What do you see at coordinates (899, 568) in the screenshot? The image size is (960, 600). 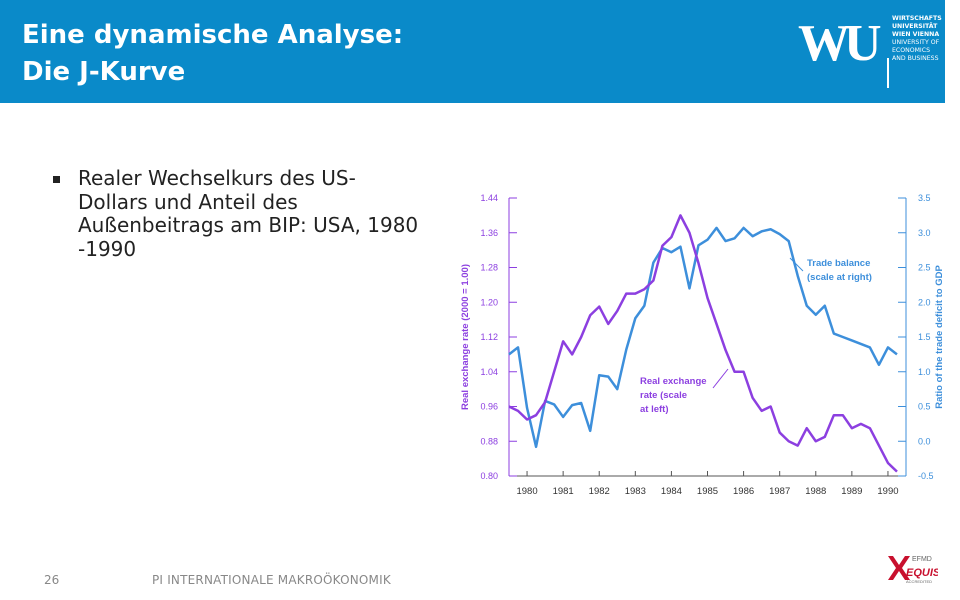 I see `equis-mark-icon` at bounding box center [899, 568].